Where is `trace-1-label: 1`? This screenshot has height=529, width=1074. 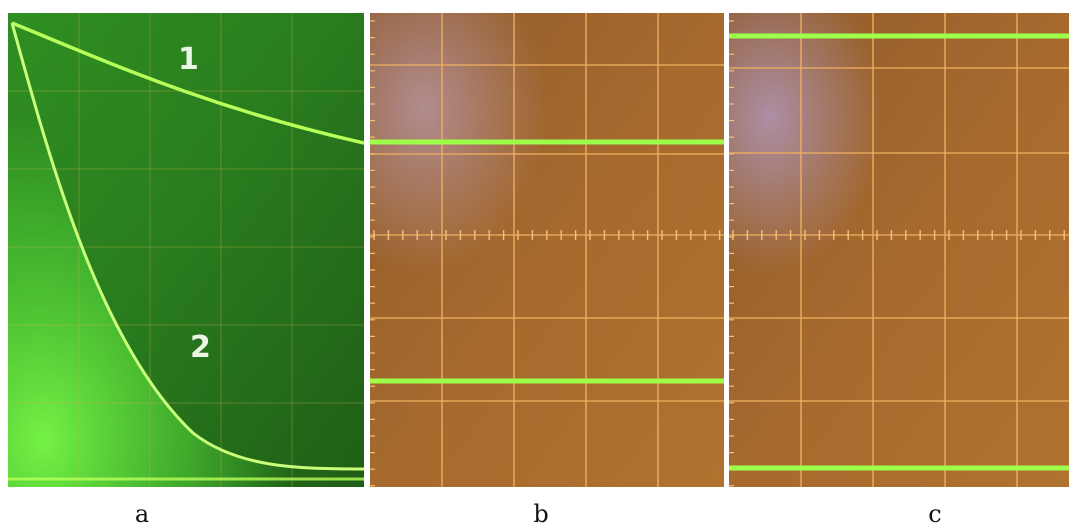
trace-1-label: 1 is located at coordinates (188, 59).